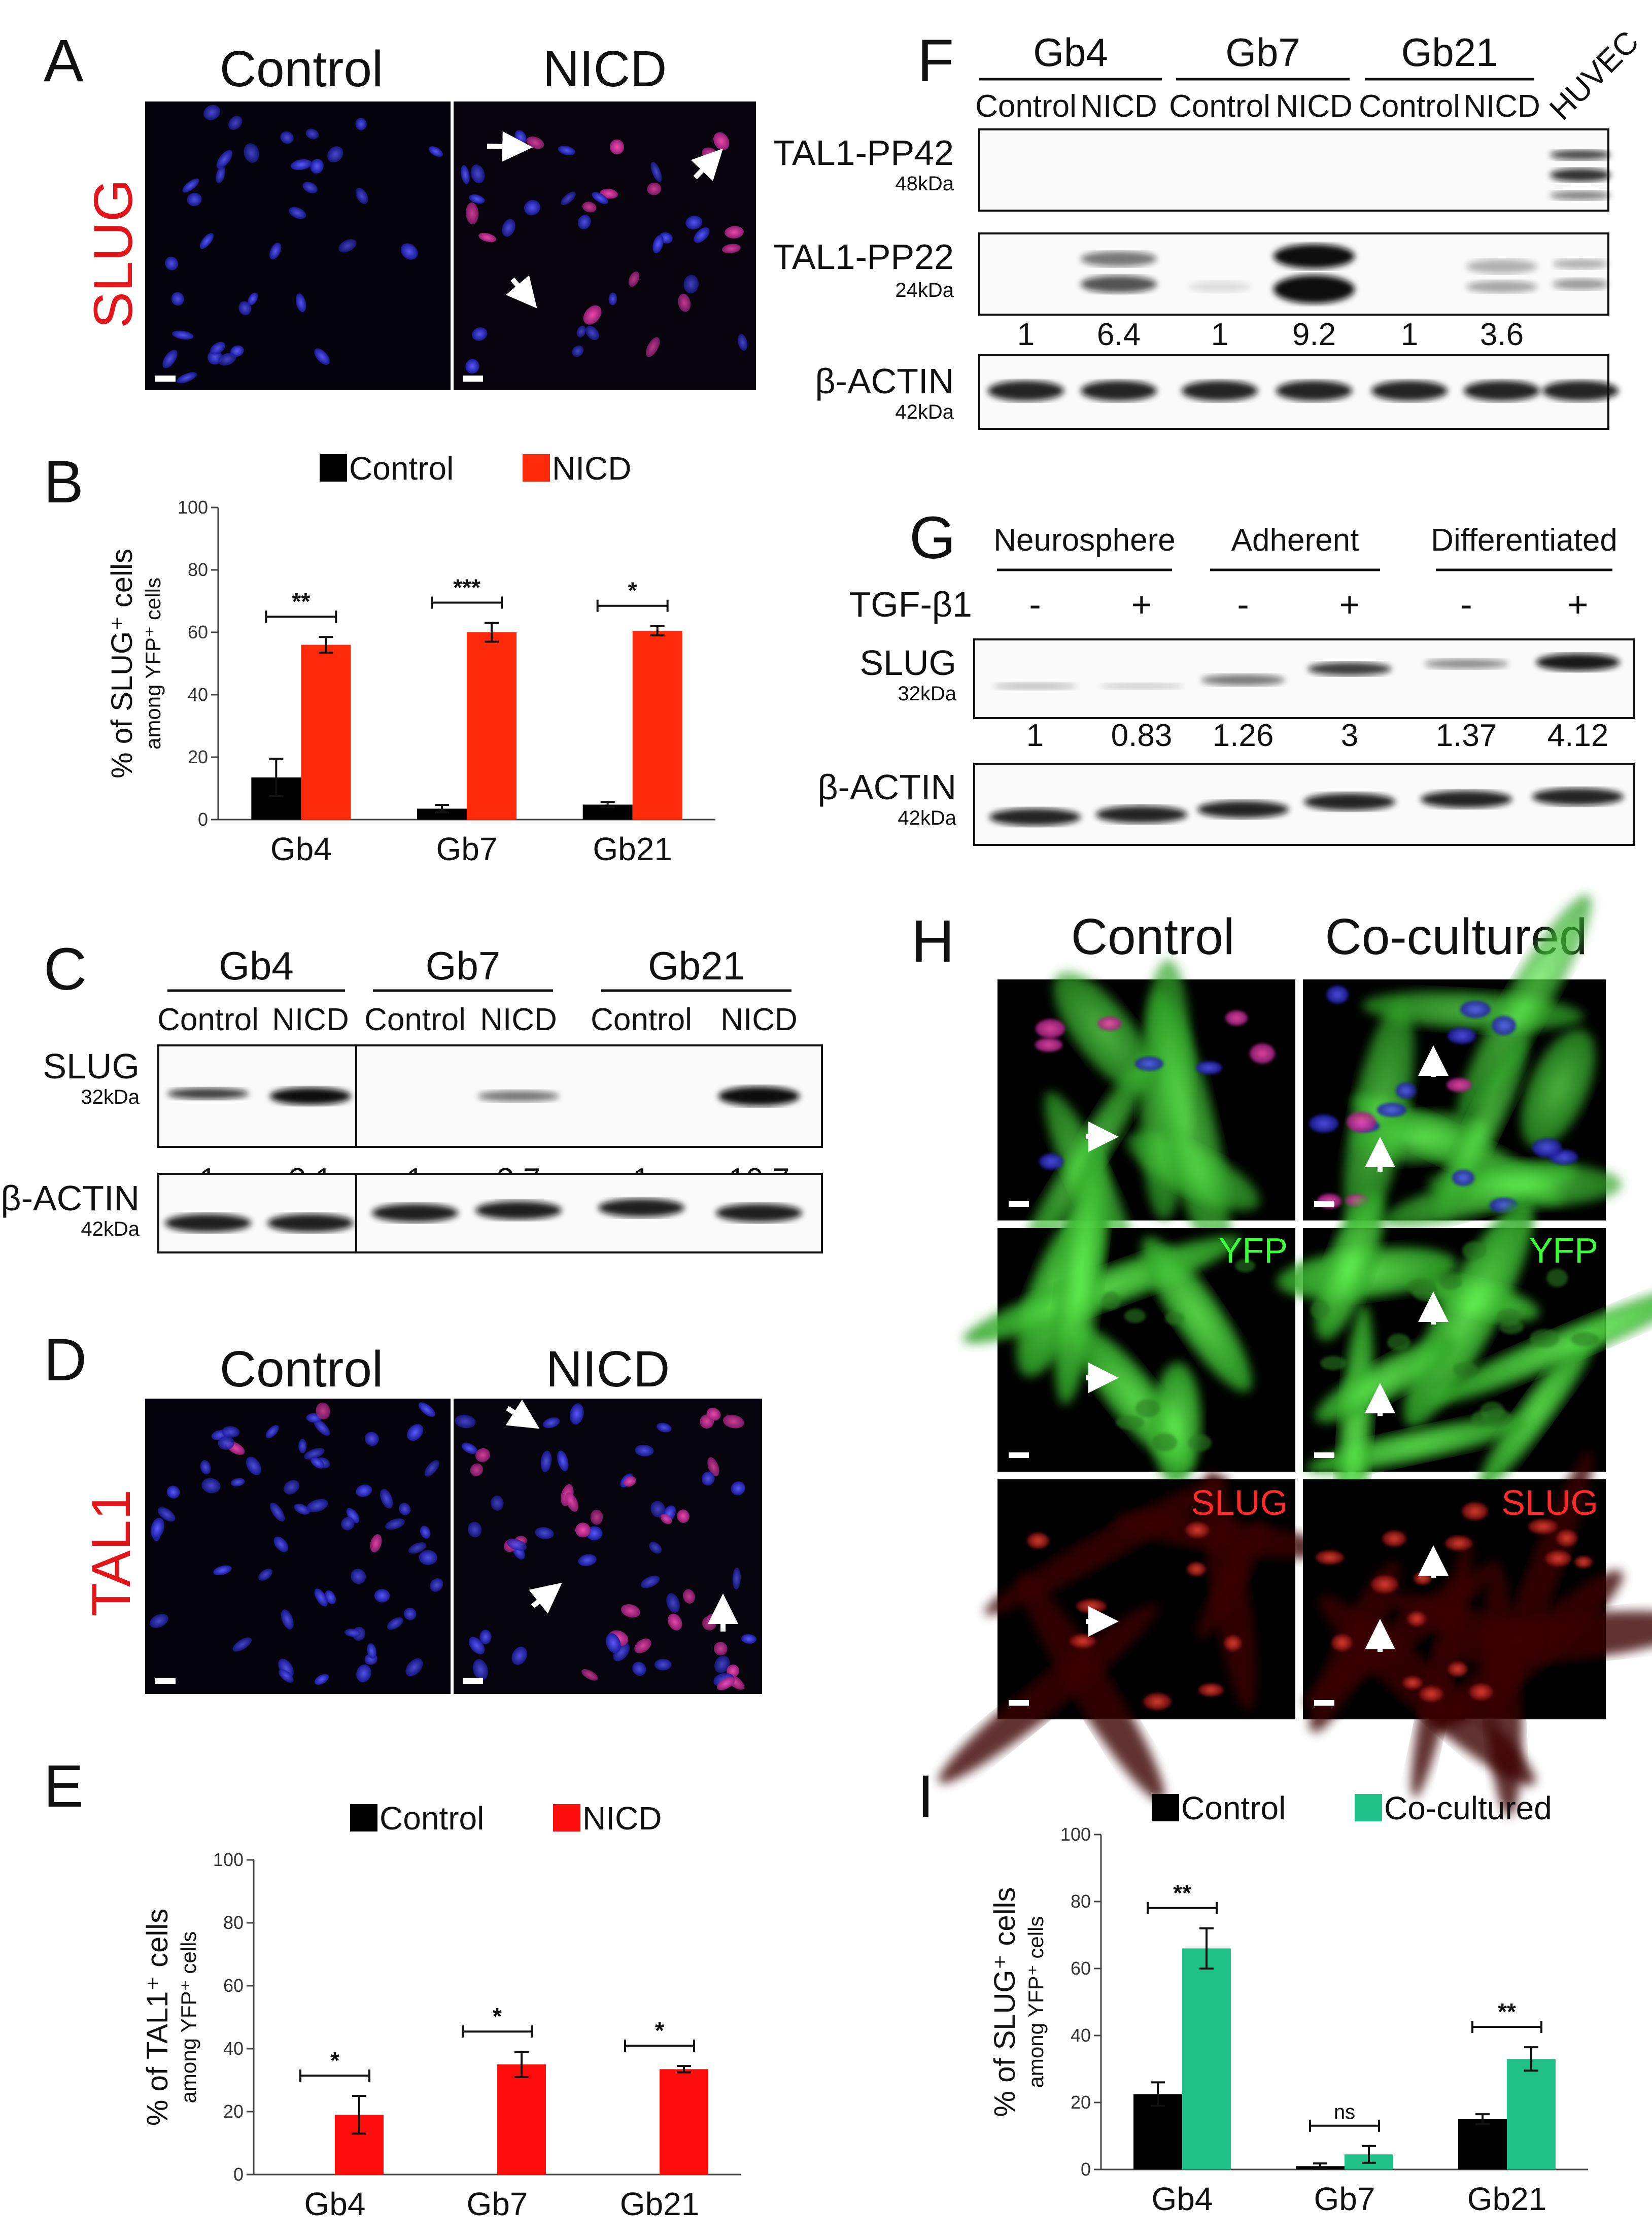  Describe the element at coordinates (1233, 1808) in the screenshot. I see `legend-label-0: Control` at that location.